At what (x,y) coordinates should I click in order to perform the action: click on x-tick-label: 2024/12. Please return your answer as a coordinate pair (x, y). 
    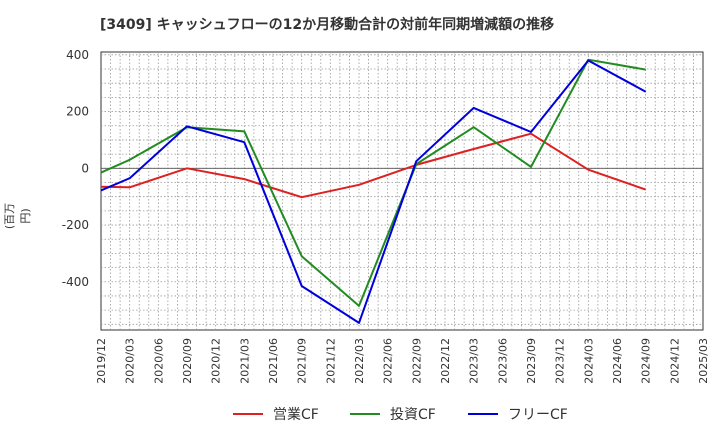
    Looking at the image, I should click on (674, 361).